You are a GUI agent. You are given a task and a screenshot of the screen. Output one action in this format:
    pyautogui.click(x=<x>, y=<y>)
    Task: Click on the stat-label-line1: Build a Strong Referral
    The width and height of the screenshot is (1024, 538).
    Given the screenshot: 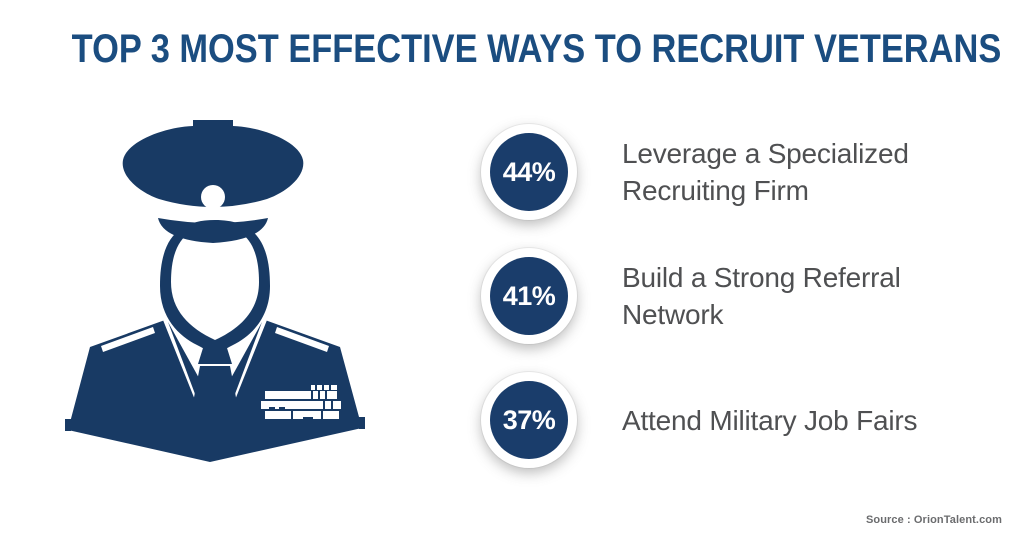 What is the action you would take?
    pyautogui.click(x=761, y=277)
    